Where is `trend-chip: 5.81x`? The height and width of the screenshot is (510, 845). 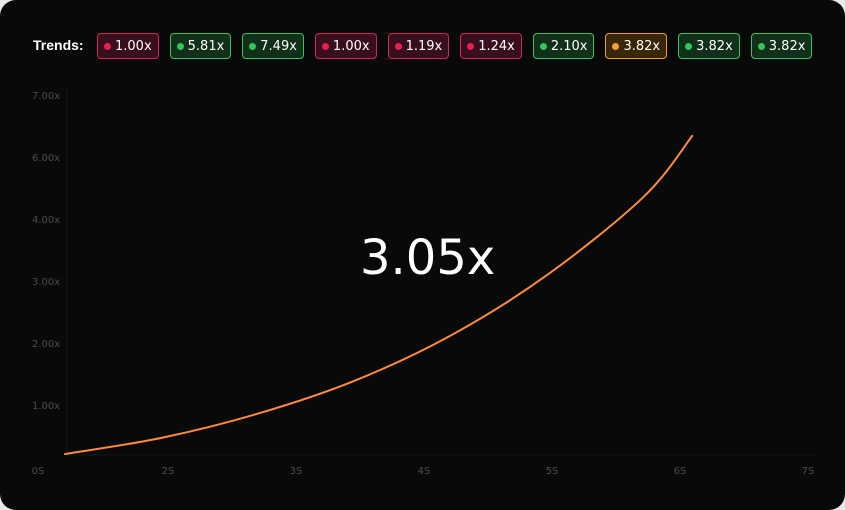 trend-chip: 5.81x is located at coordinates (200, 46).